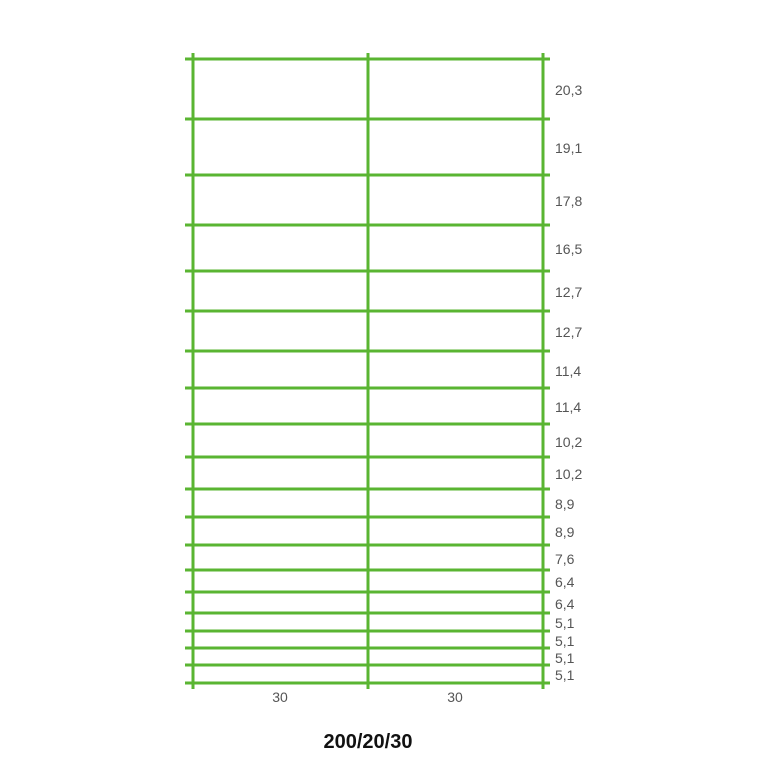 Image resolution: width=768 pixels, height=768 pixels. Describe the element at coordinates (565, 558) in the screenshot. I see `row-spacing-label: 7,6` at that location.